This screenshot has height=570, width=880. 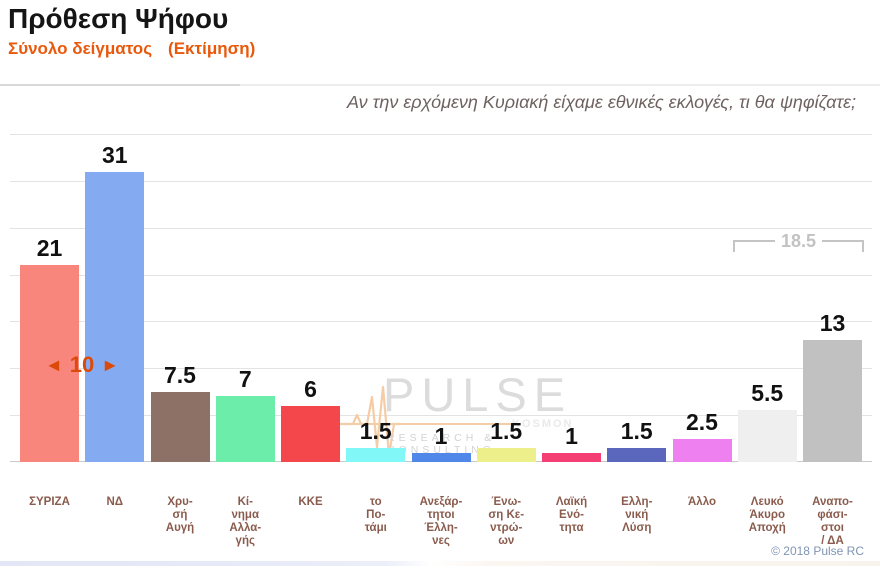 I want to click on right-arrow-icon: ►, so click(x=110, y=365).